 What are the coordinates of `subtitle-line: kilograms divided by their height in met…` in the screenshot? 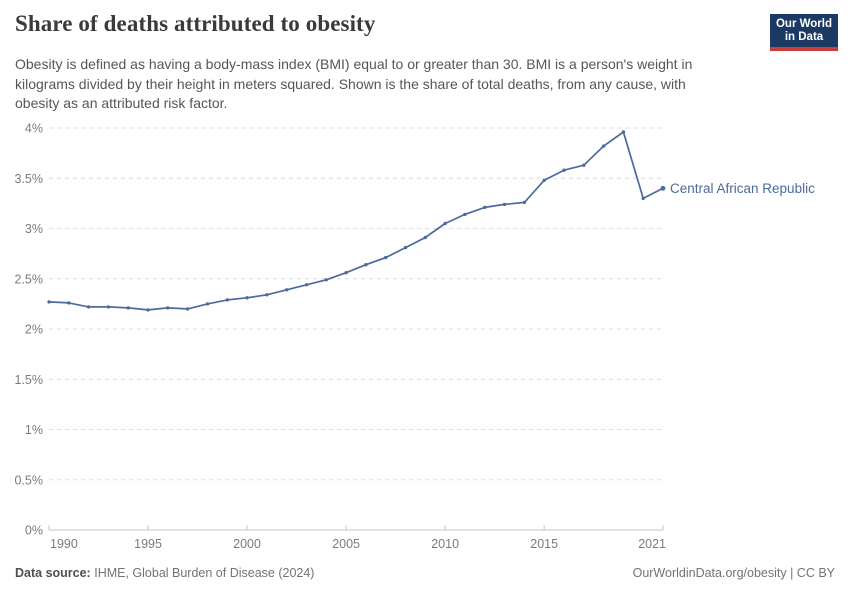 It's located at (350, 83).